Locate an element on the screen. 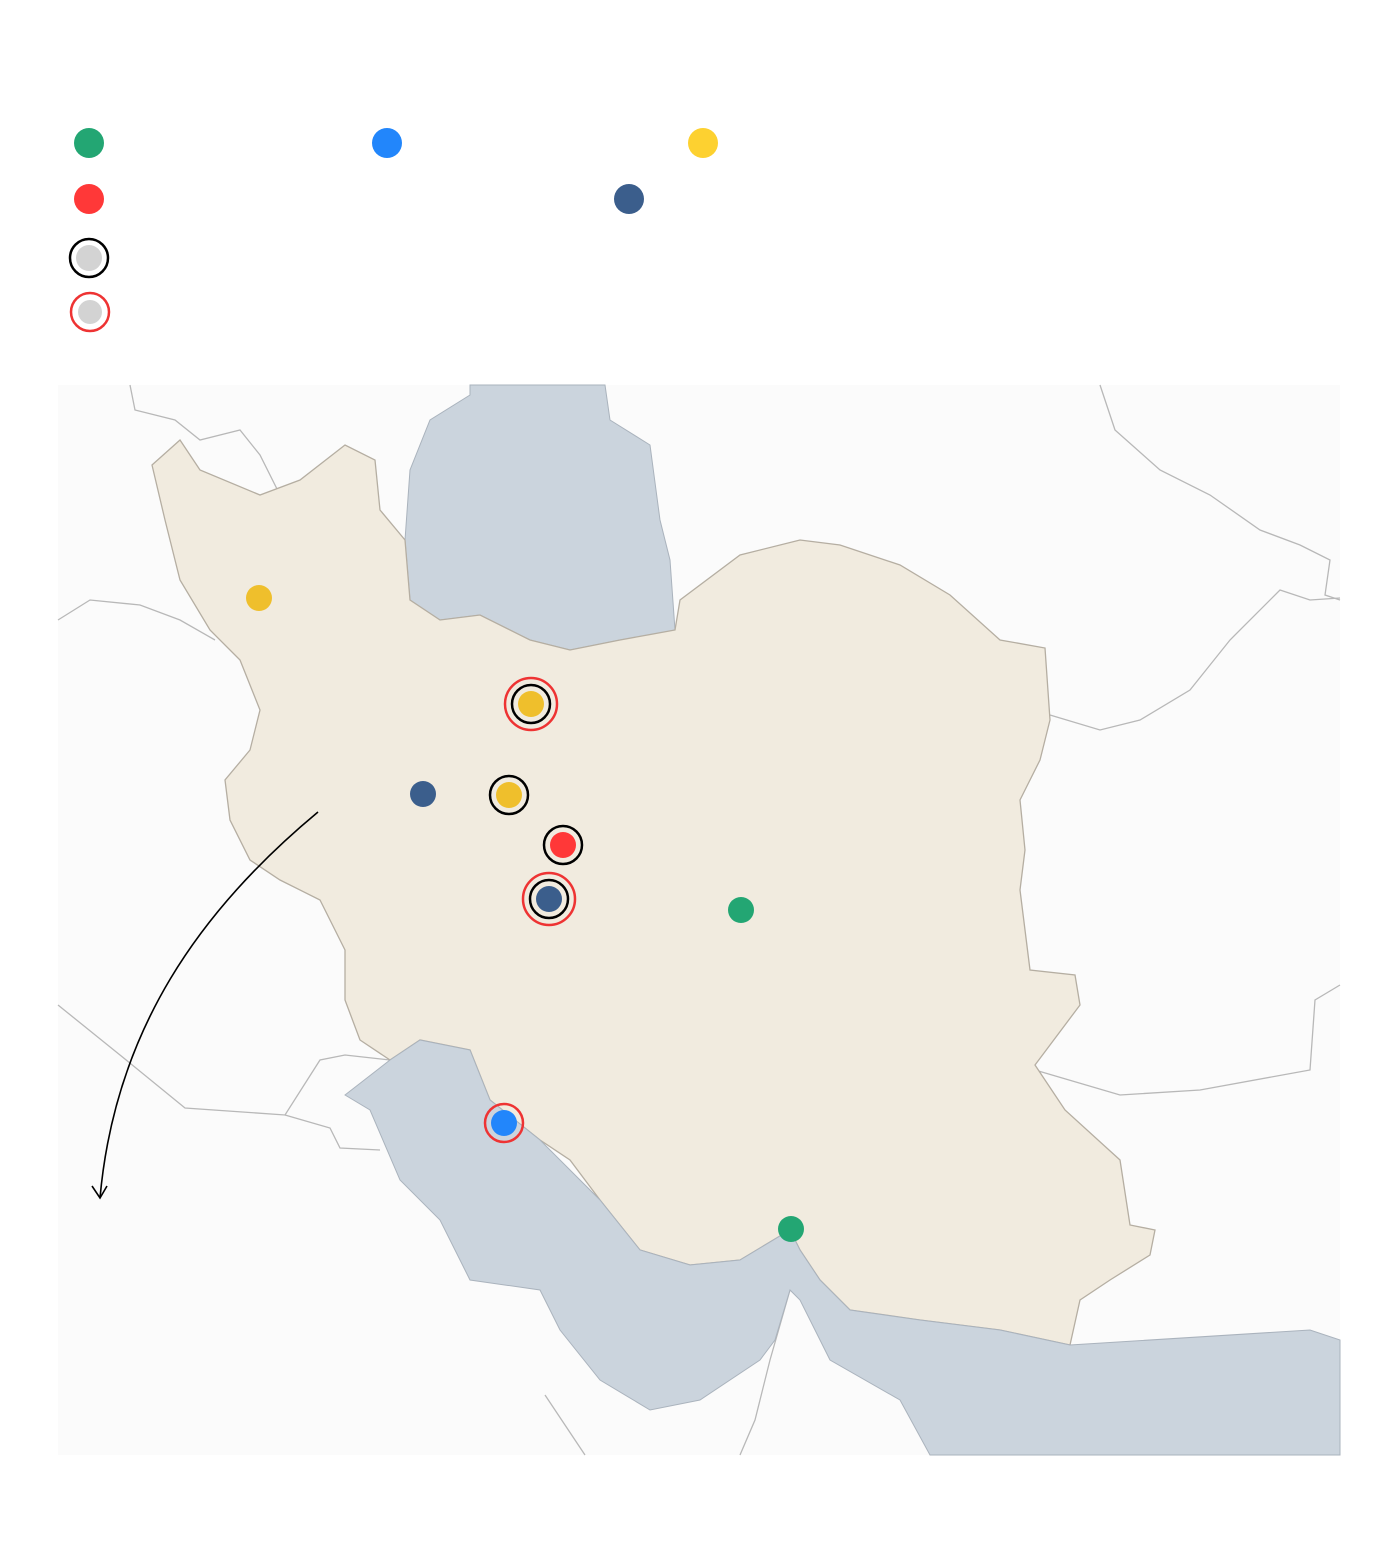 This screenshot has width=1400, height=1560. map-marker-blue is located at coordinates (504, 1123).